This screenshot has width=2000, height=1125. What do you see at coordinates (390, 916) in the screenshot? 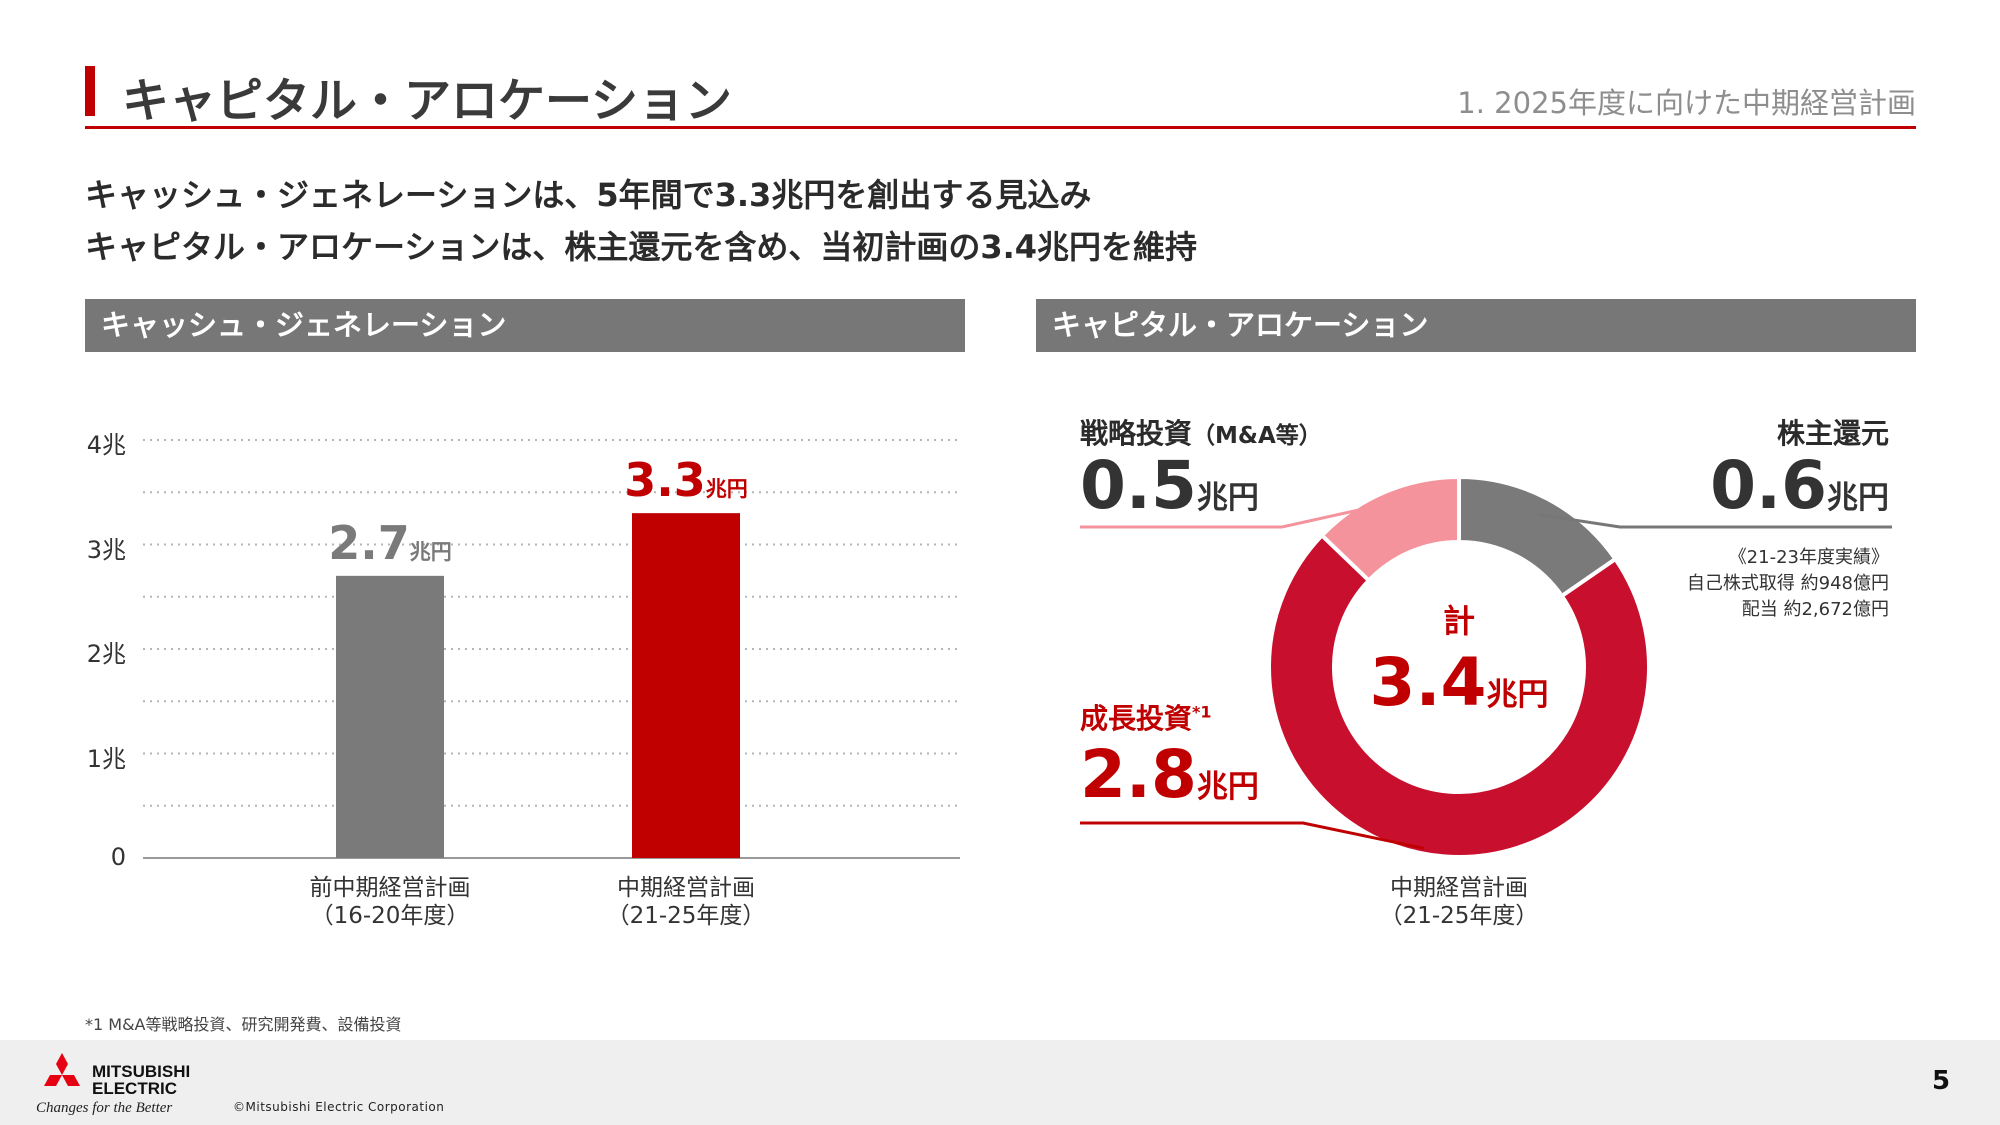
I see `x-category-label-line: （16-20年度）` at bounding box center [390, 916].